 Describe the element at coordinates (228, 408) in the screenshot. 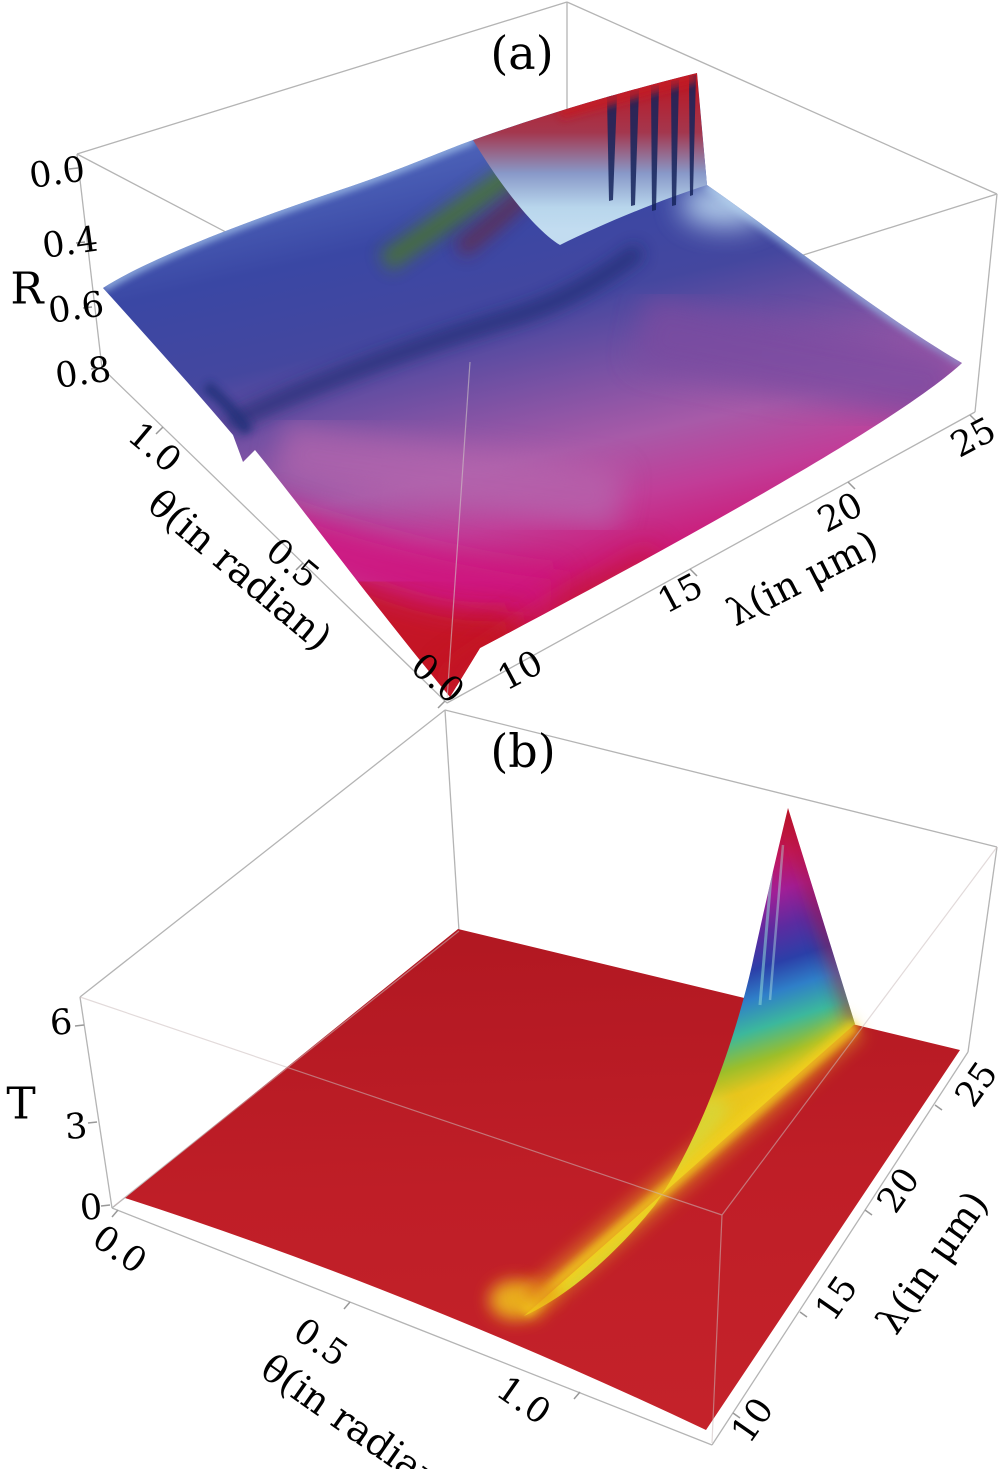

I see `fold-shadow` at that location.